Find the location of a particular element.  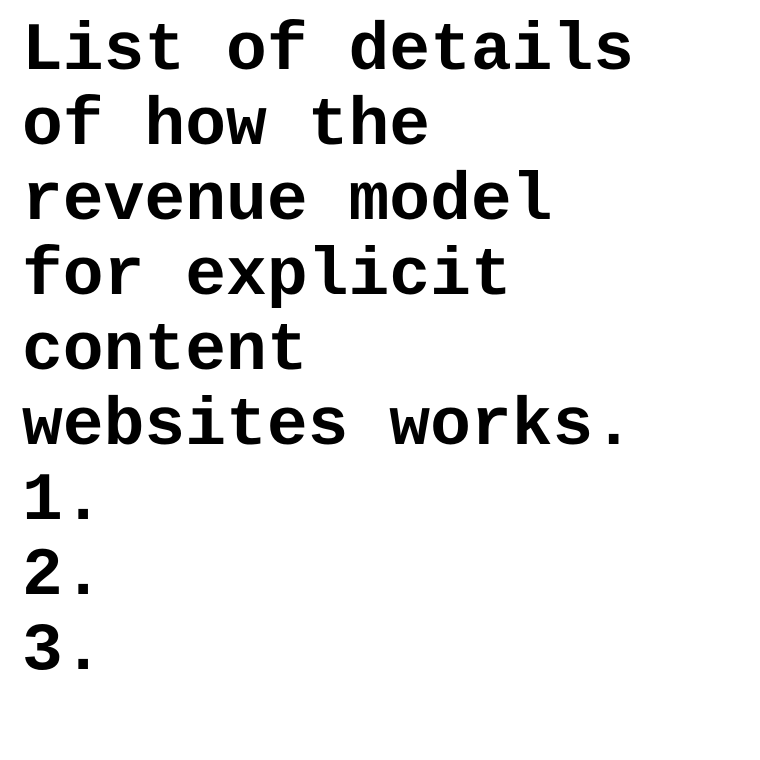

list-item: 3. is located at coordinates (63, 651).